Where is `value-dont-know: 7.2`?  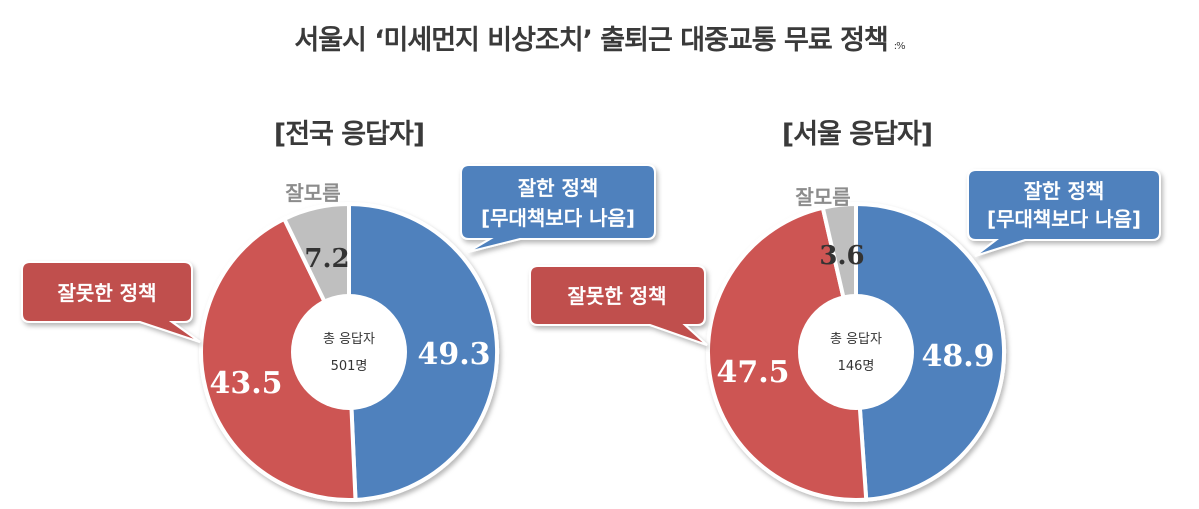
value-dont-know: 7.2 is located at coordinates (326, 259).